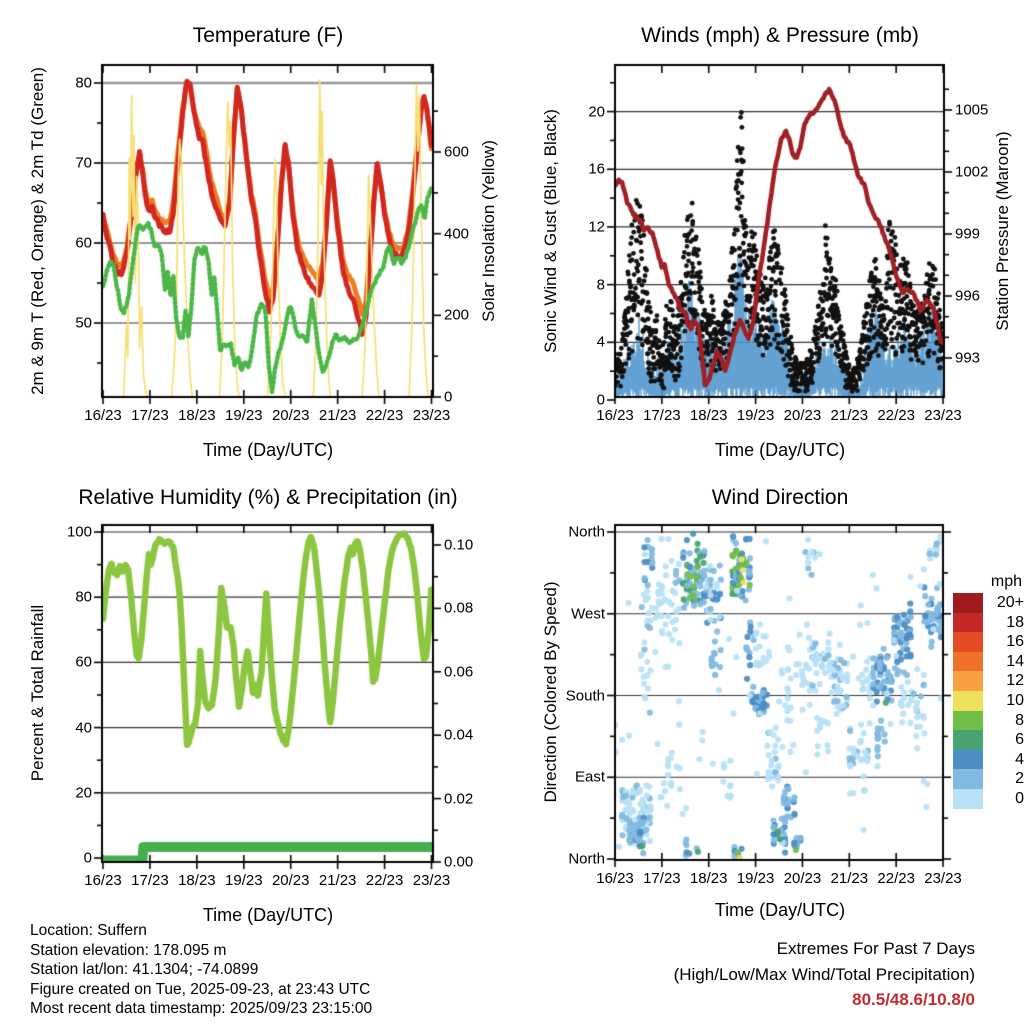 This screenshot has width=1024, height=1024. Describe the element at coordinates (268, 35) in the screenshot. I see `chart-title-temperature: Temperature (F)` at that location.